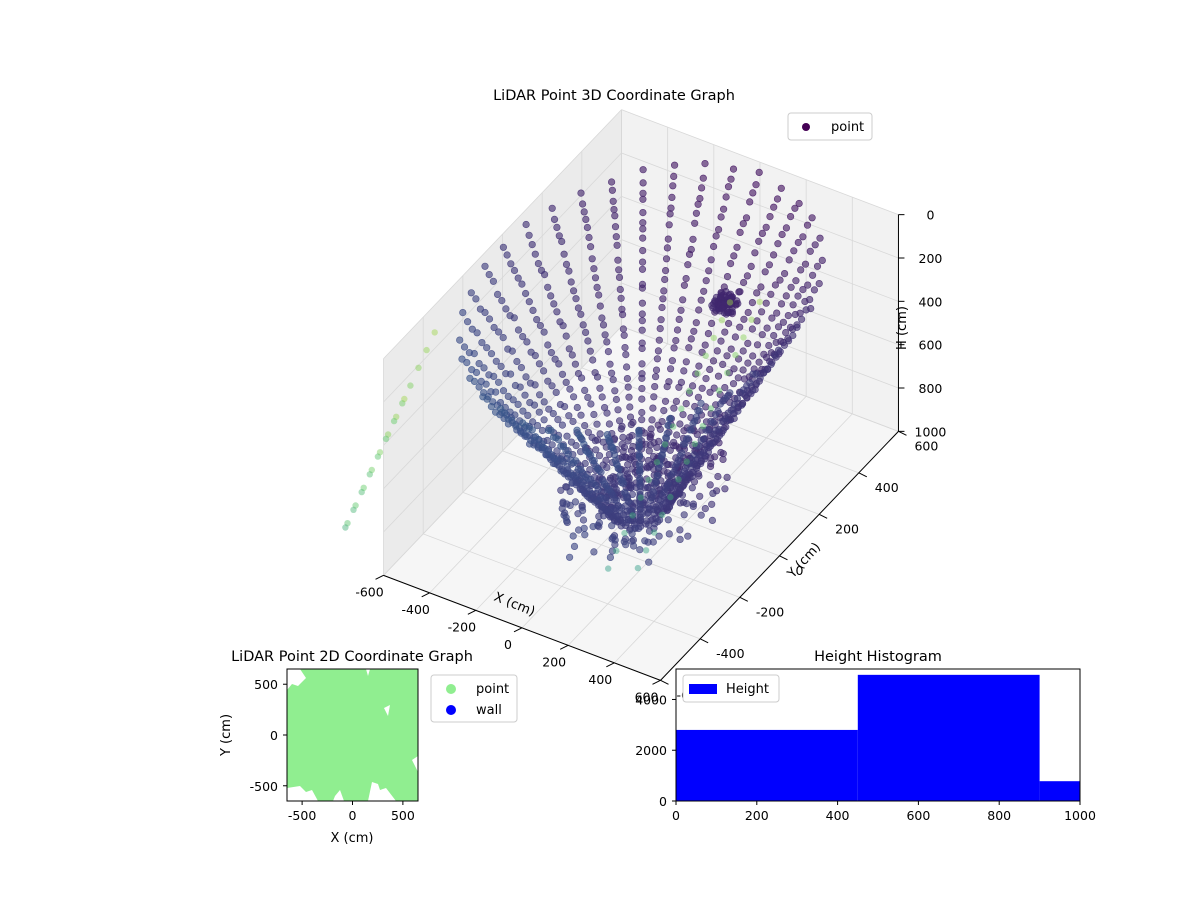 This screenshot has width=1200, height=900. What do you see at coordinates (352, 657) in the screenshot?
I see `chart-2d-title: LiDAR Point 2D Coordinate Graph` at bounding box center [352, 657].